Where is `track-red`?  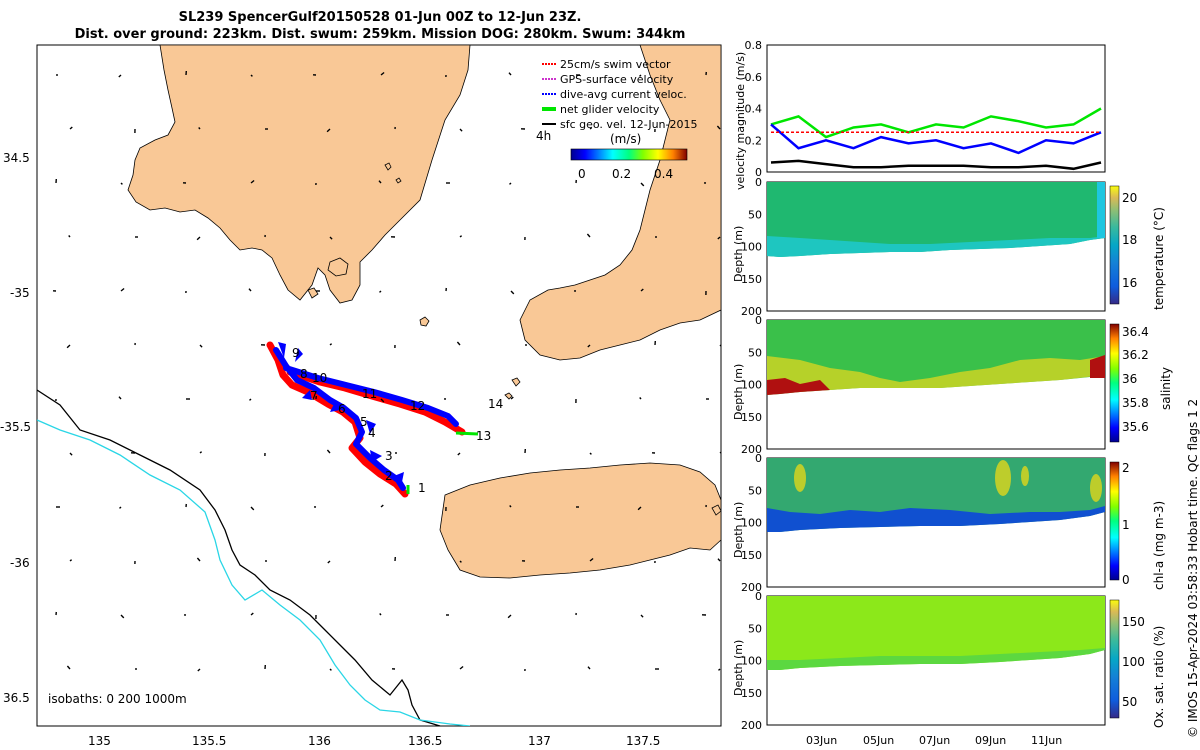 track-red is located at coordinates (366, 419).